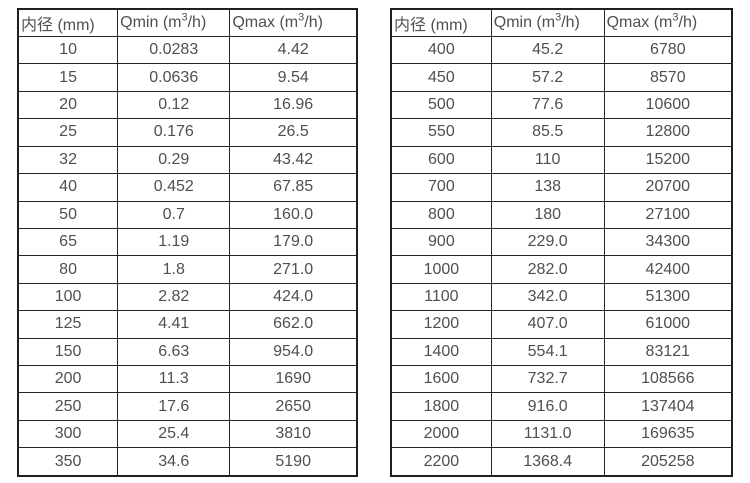 The image size is (750, 483). Describe the element at coordinates (561, 50) in the screenshot. I see `table-row: 400 45.2 6780` at that location.